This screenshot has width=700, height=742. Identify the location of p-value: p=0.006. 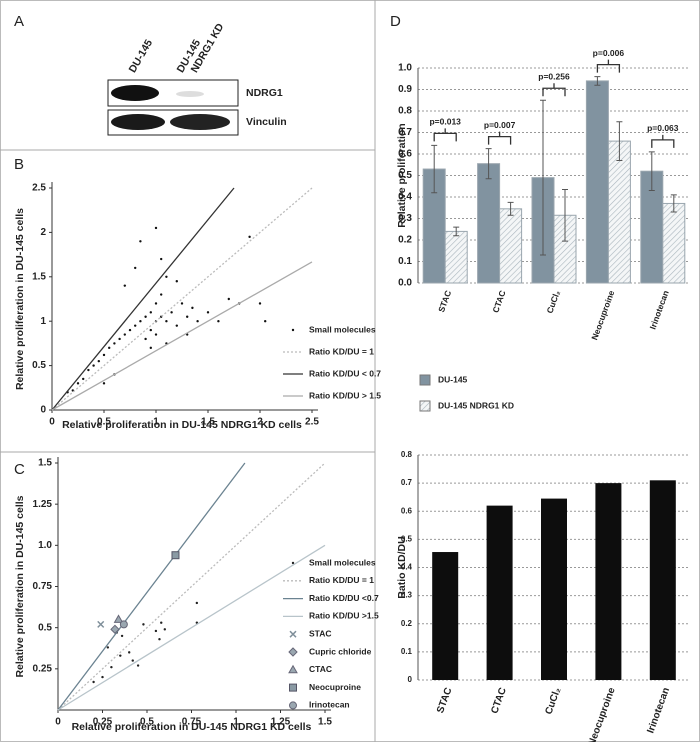
(609, 53).